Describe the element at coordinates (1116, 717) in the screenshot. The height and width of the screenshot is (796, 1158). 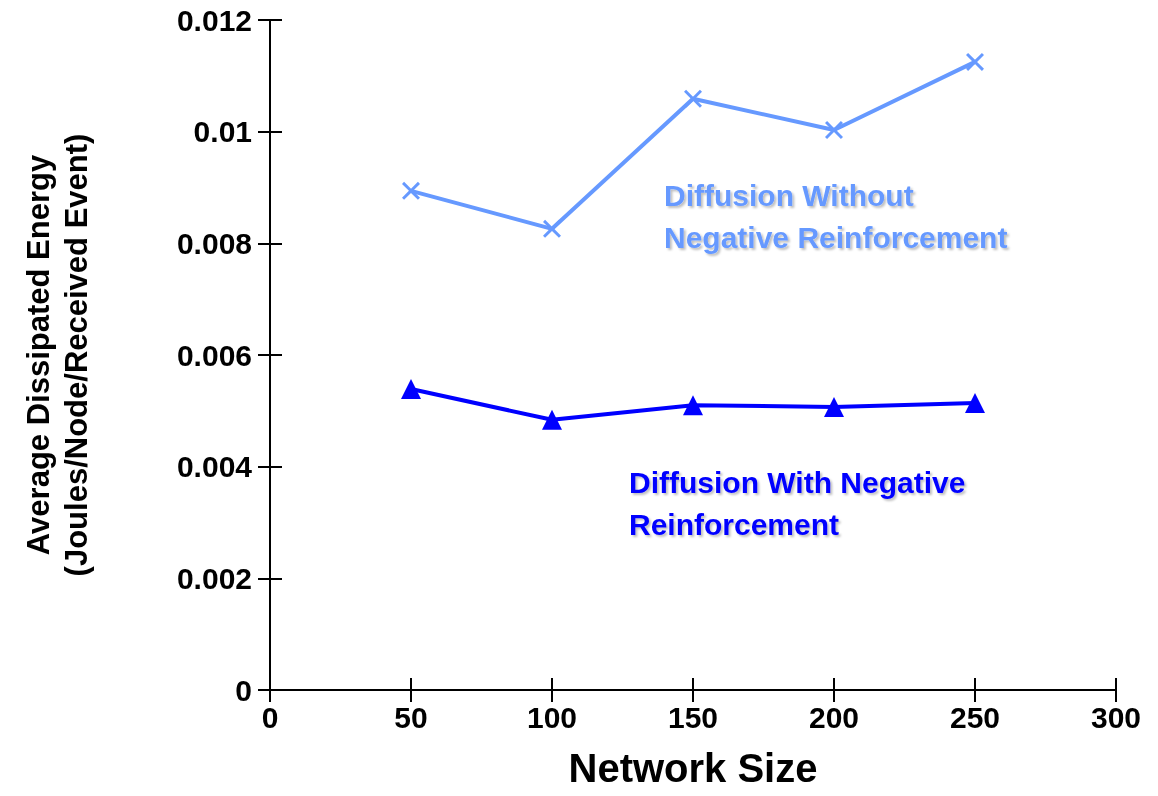
I see `x-tick-label: 300` at that location.